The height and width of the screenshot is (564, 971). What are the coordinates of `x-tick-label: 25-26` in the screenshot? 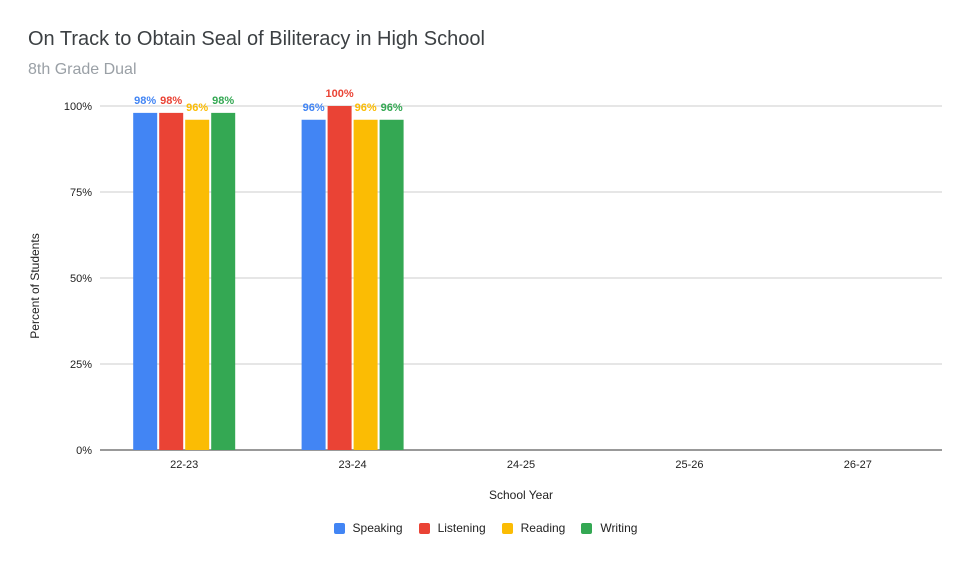 It's located at (689, 465).